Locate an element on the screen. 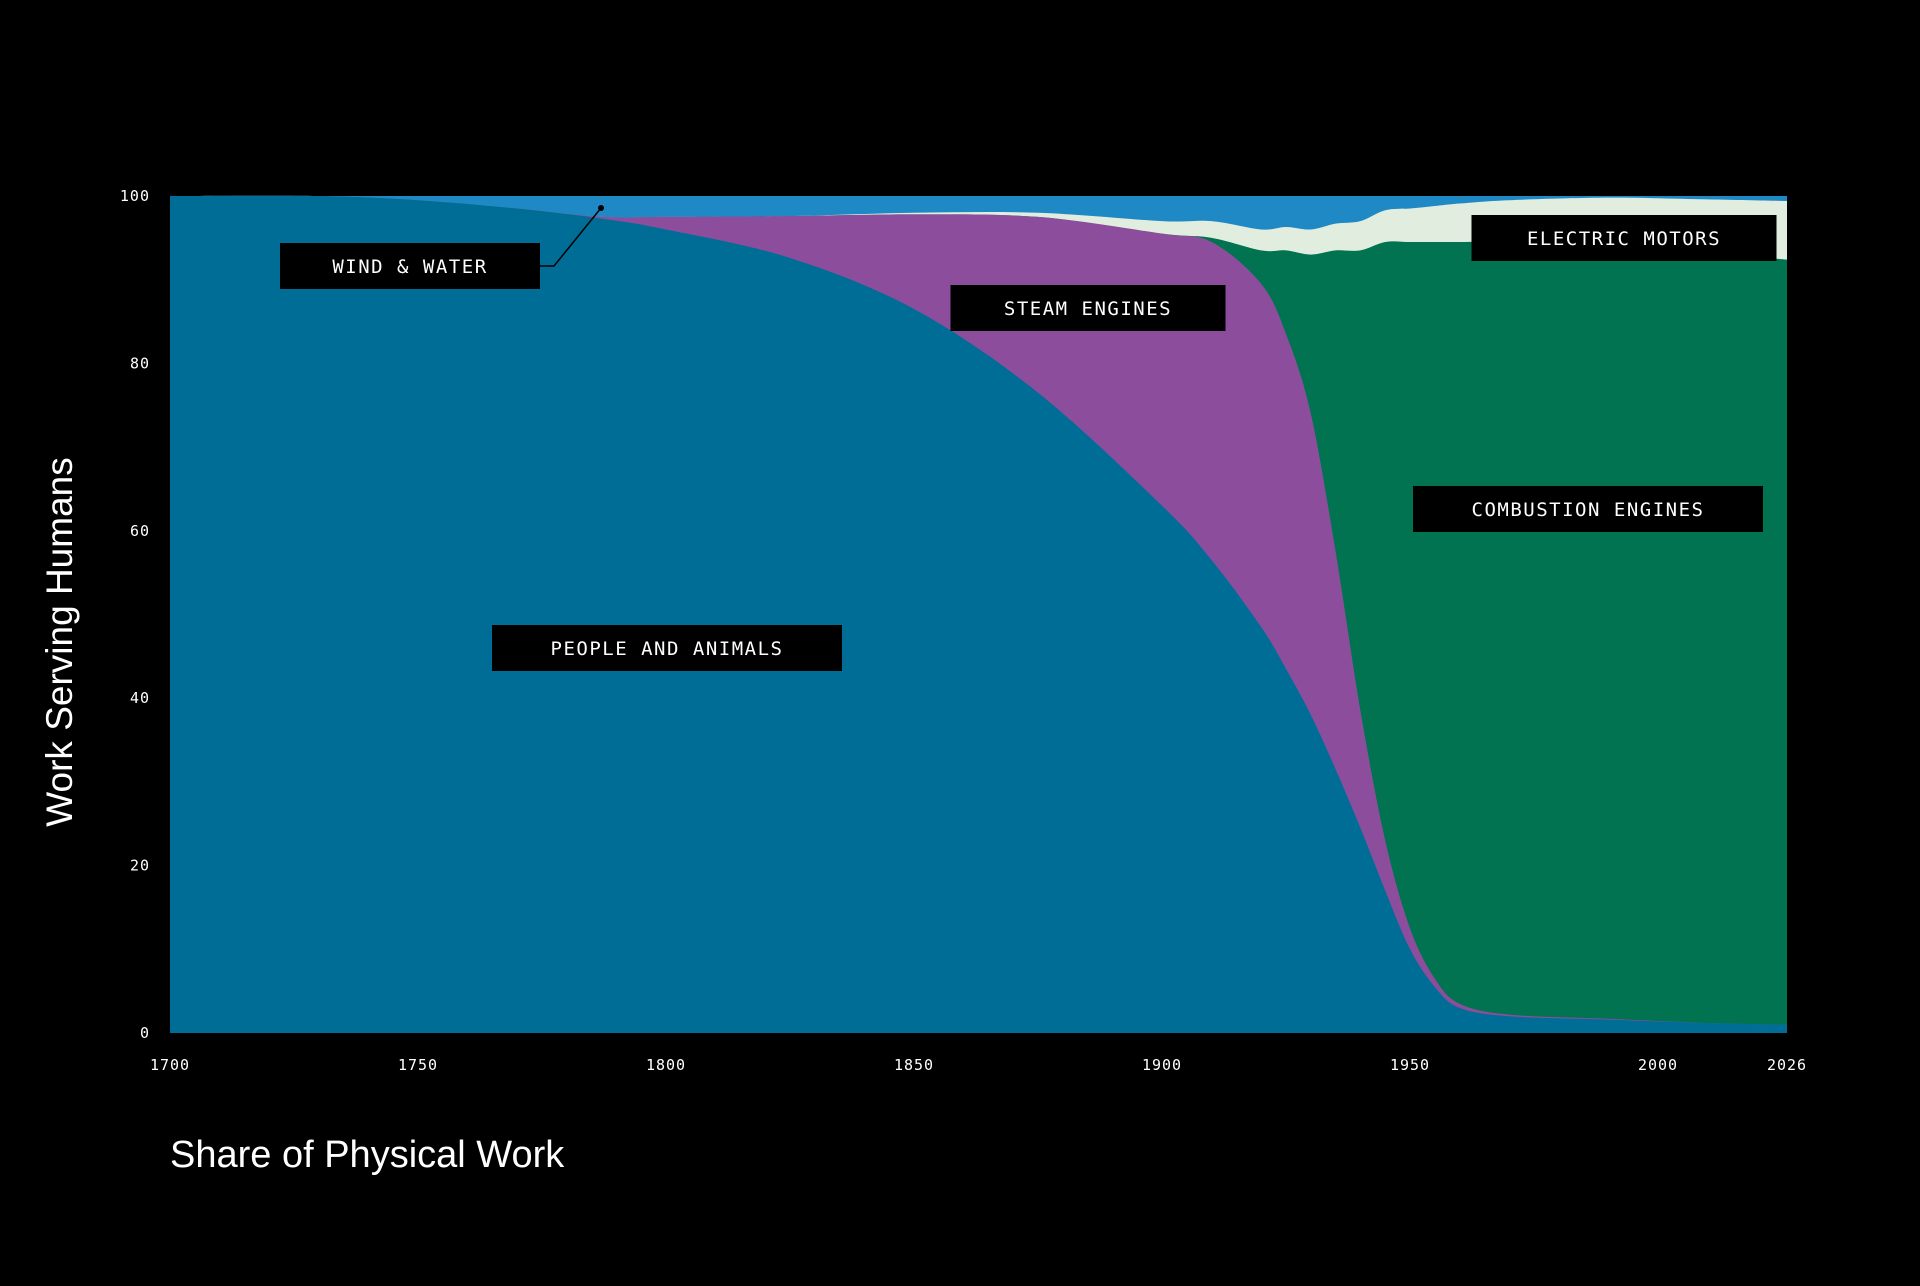 The image size is (1920, 1286). label-wind-water: WIND & WATER is located at coordinates (410, 266).